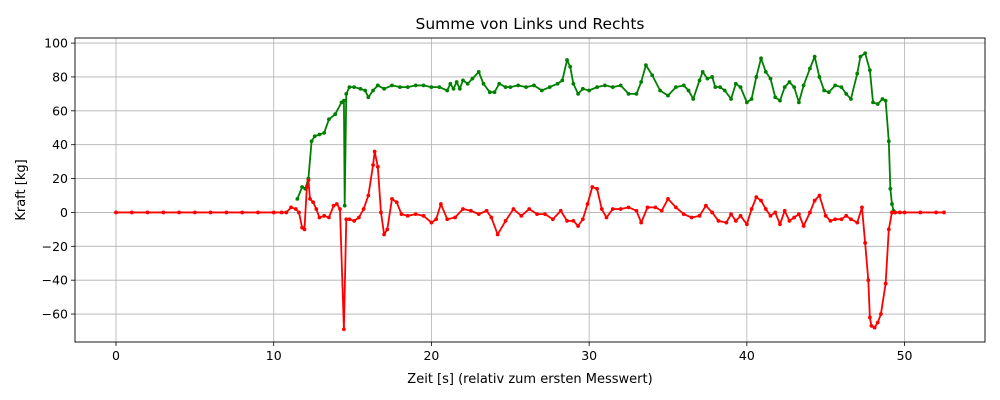  Describe the element at coordinates (589, 355) in the screenshot. I see `x-tick-label: 30` at that location.